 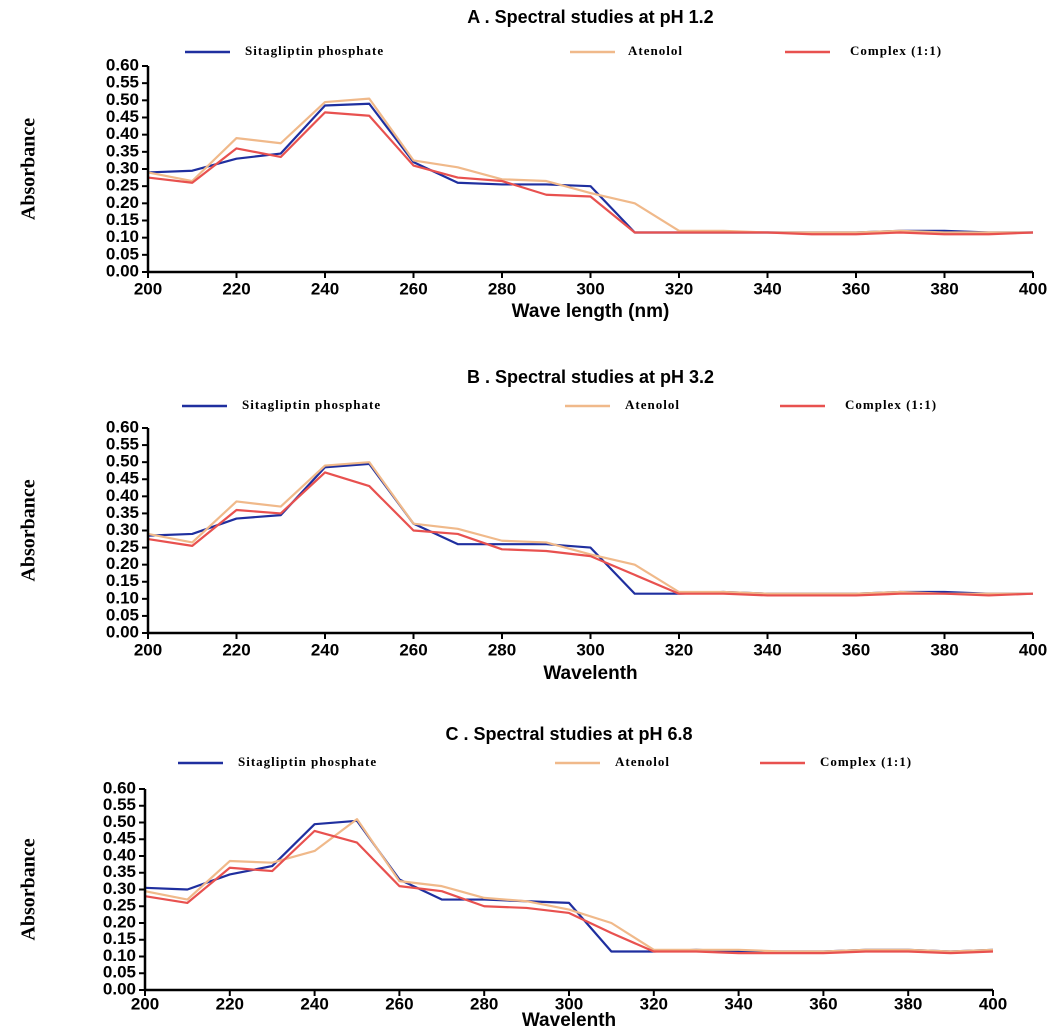 What do you see at coordinates (590, 377) in the screenshot?
I see `chart-title: B . Spectral studies at pH 3.2` at bounding box center [590, 377].